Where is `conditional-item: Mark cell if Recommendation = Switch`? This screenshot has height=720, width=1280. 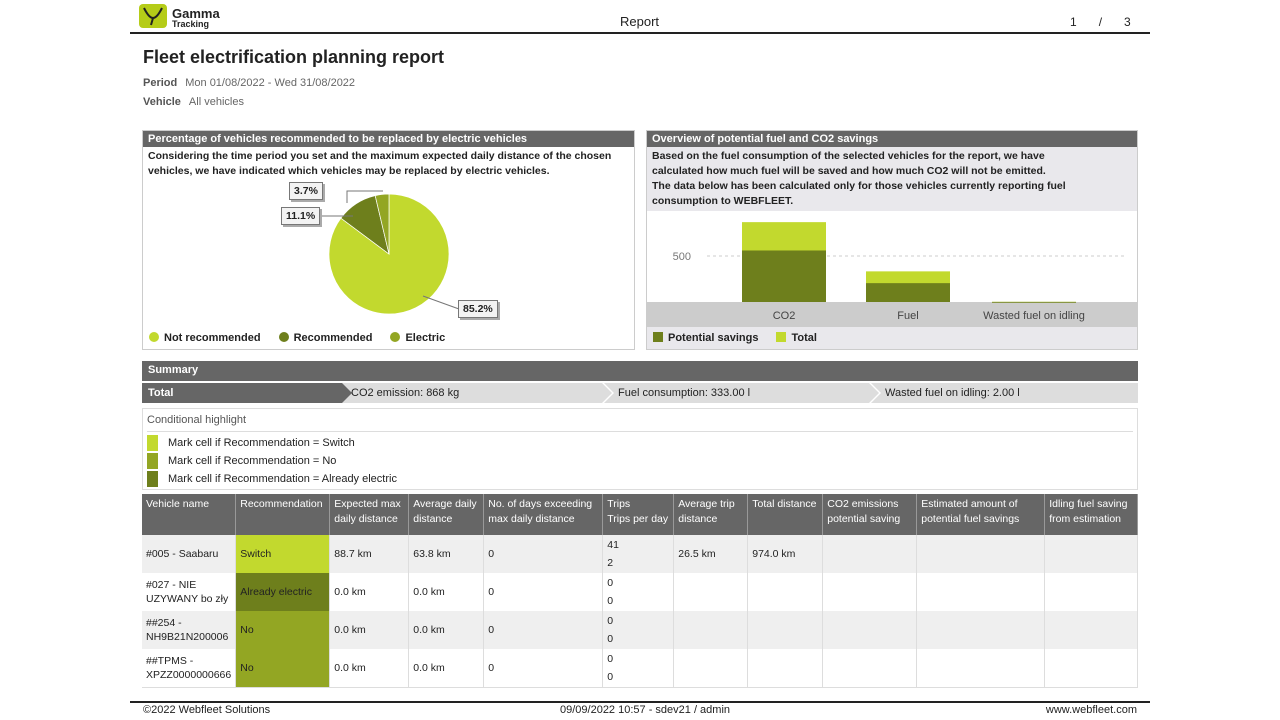
conditional-item: Mark cell if Recommendation = Switch is located at coordinates (251, 443).